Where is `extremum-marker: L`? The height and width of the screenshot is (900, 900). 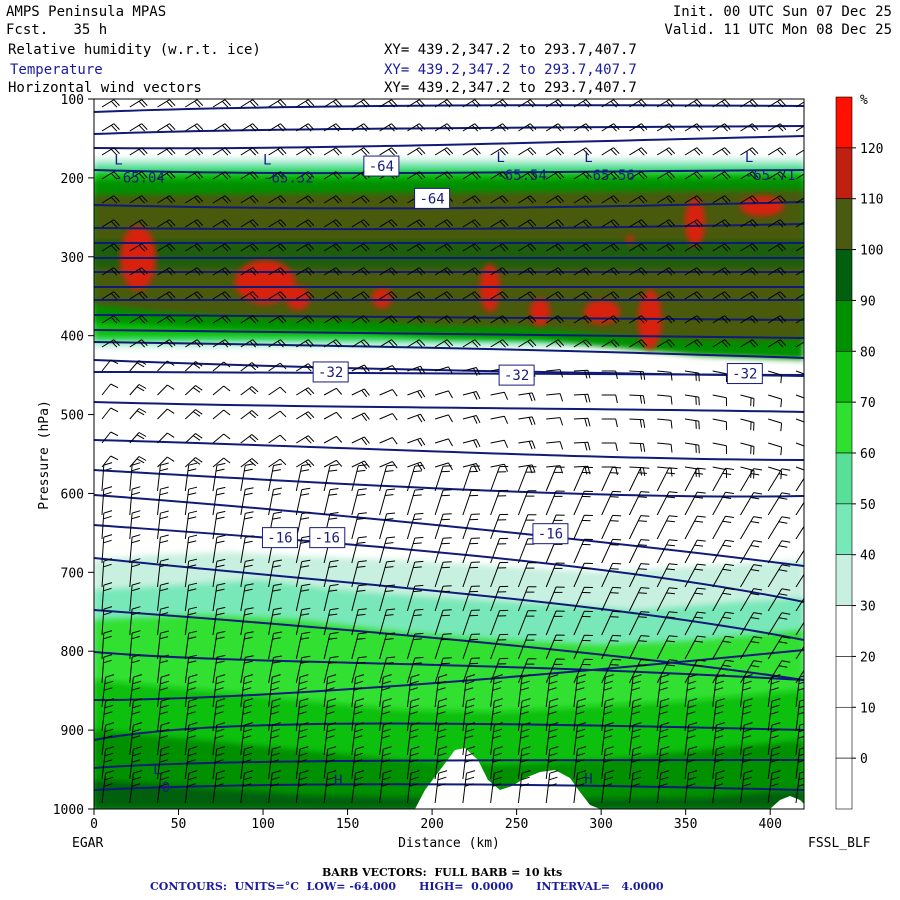 extremum-marker: L is located at coordinates (749, 158).